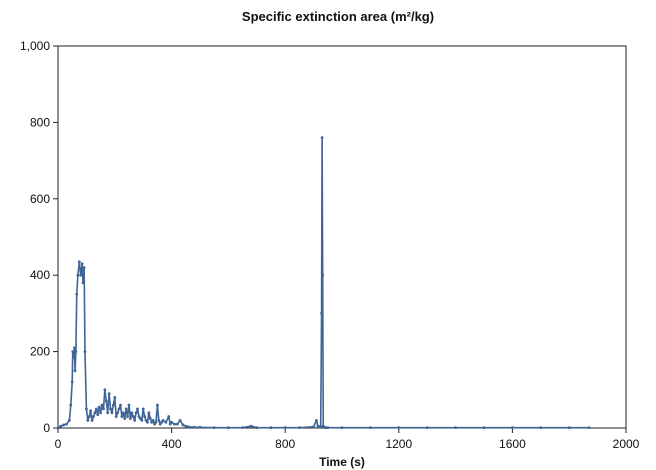 Image resolution: width=656 pixels, height=470 pixels. What do you see at coordinates (626, 444) in the screenshot?
I see `x-tick-label: 2000` at bounding box center [626, 444].